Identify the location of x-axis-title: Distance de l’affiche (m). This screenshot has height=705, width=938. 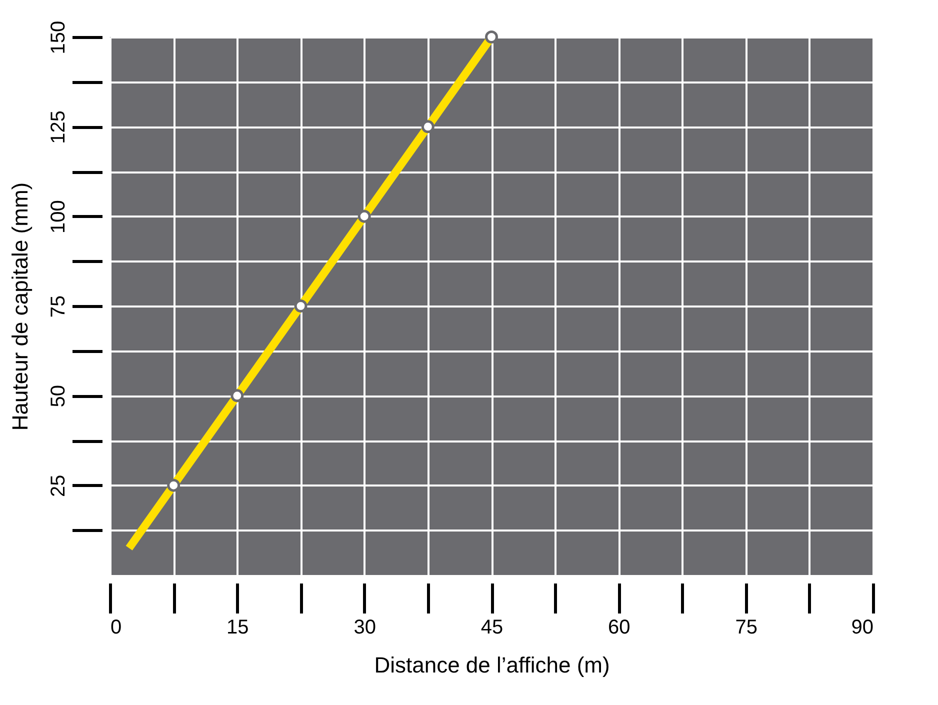
(492, 665).